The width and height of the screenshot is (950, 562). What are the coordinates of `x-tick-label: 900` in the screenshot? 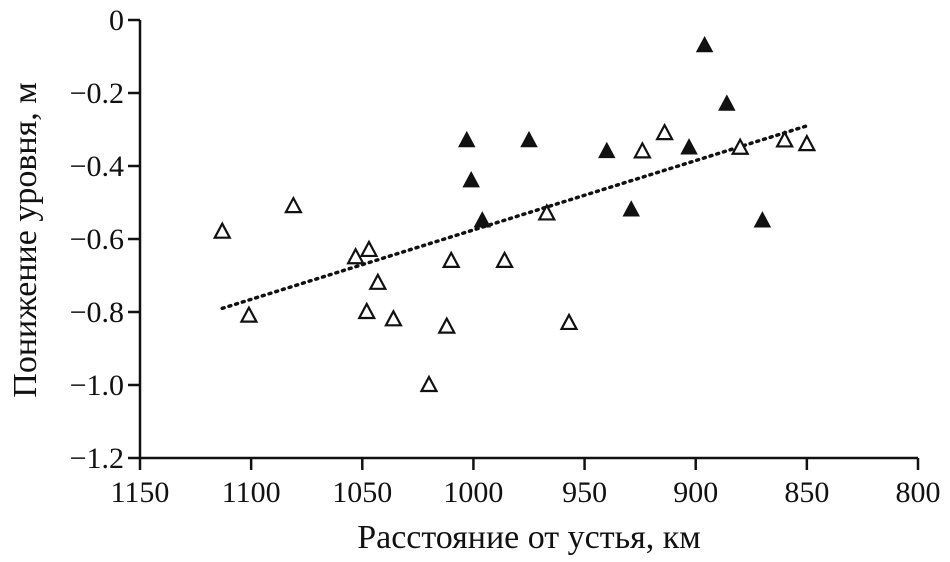 It's located at (695, 492).